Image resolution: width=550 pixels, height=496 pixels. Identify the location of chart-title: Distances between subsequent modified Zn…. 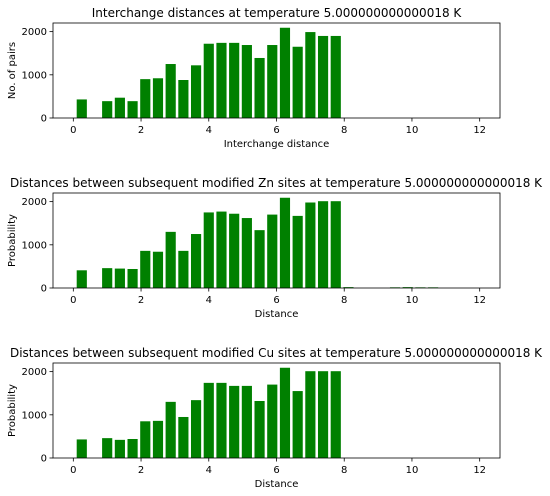
(276, 183).